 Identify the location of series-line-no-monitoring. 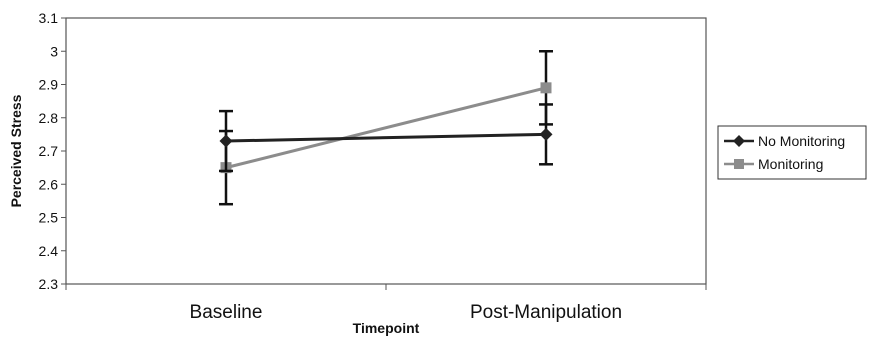
(386, 137).